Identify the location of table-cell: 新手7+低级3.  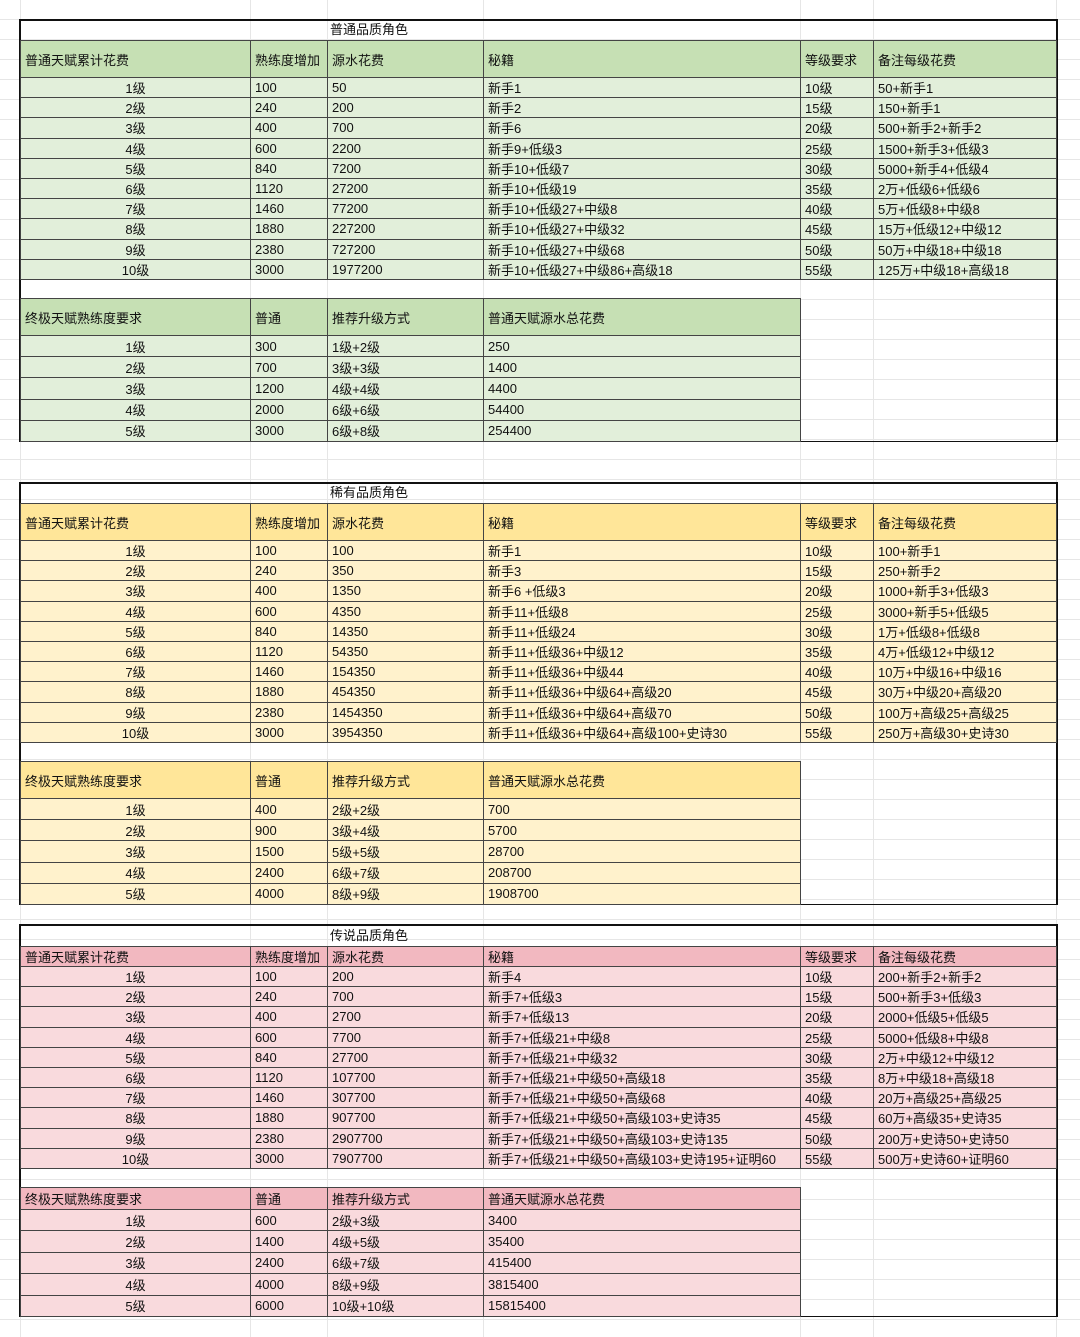
(642, 997).